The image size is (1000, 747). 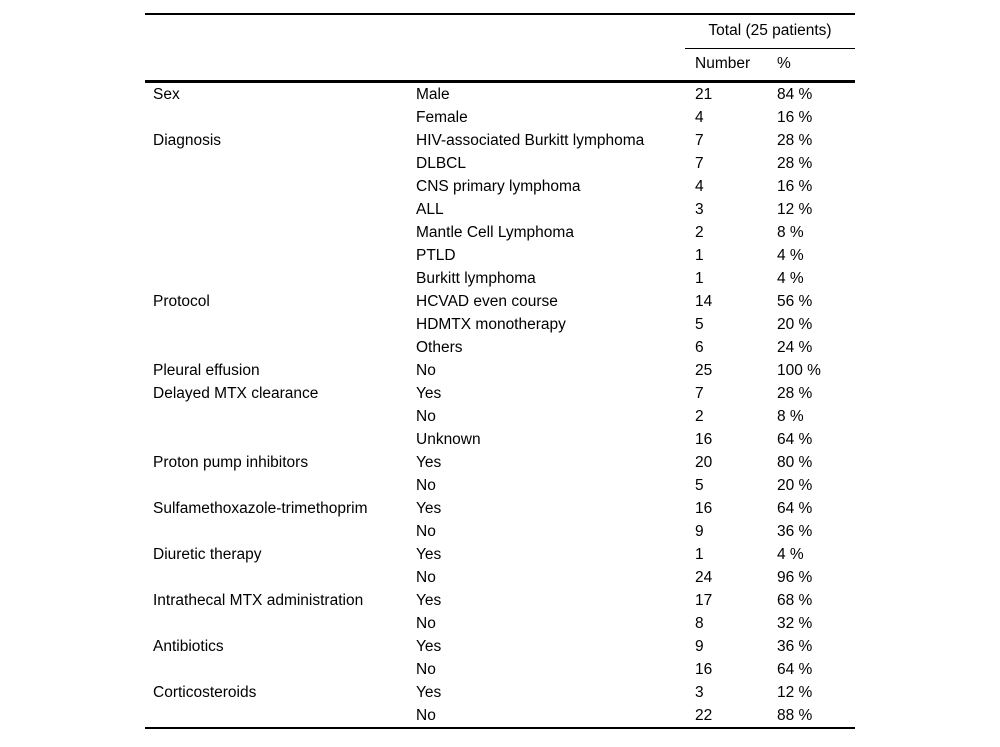 What do you see at coordinates (790, 278) in the screenshot?
I see `percent-cell: 4 %` at bounding box center [790, 278].